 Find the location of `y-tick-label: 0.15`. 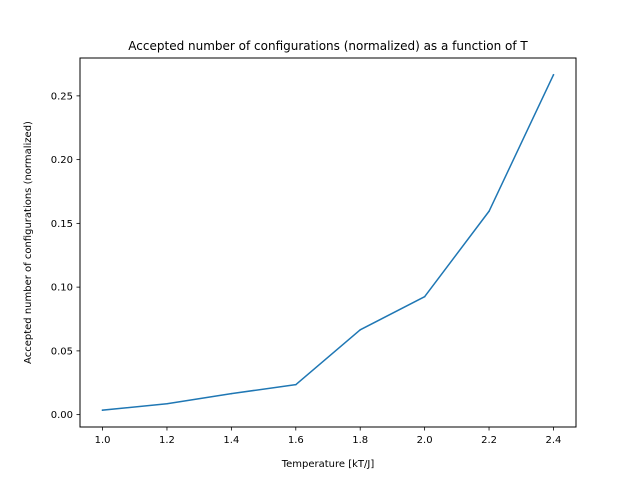

y-tick-label: 0.15 is located at coordinates (62, 224).